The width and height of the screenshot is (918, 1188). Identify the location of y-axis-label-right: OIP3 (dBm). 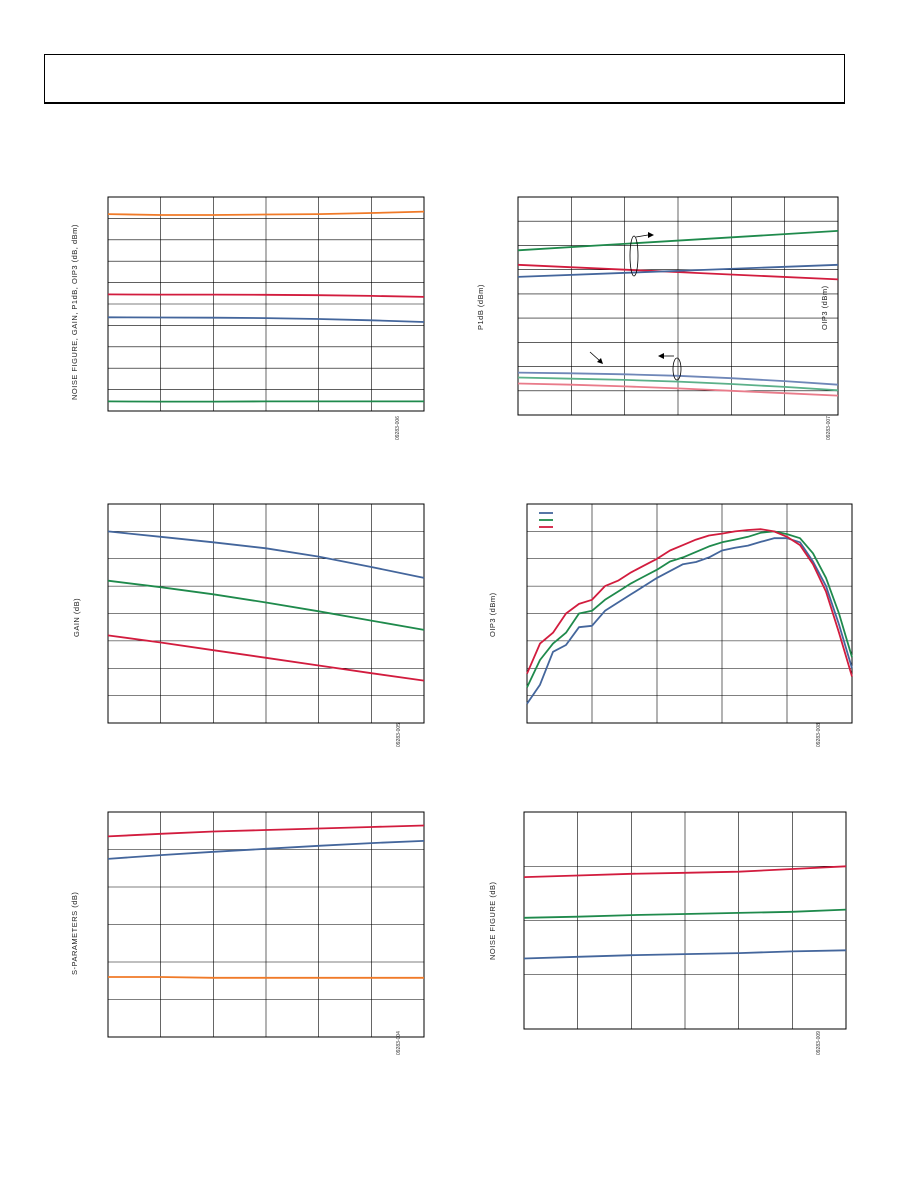
(824, 307).